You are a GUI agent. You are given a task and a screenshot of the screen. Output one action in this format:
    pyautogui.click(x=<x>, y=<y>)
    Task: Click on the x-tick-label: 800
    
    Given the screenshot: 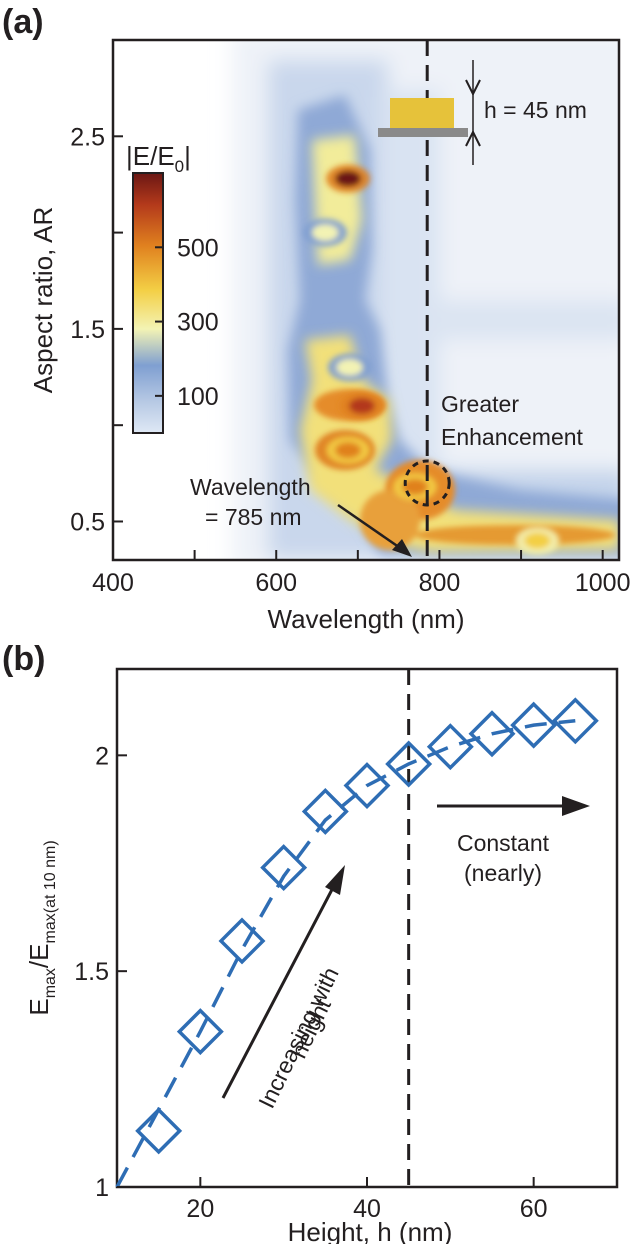 What is the action you would take?
    pyautogui.click(x=440, y=583)
    